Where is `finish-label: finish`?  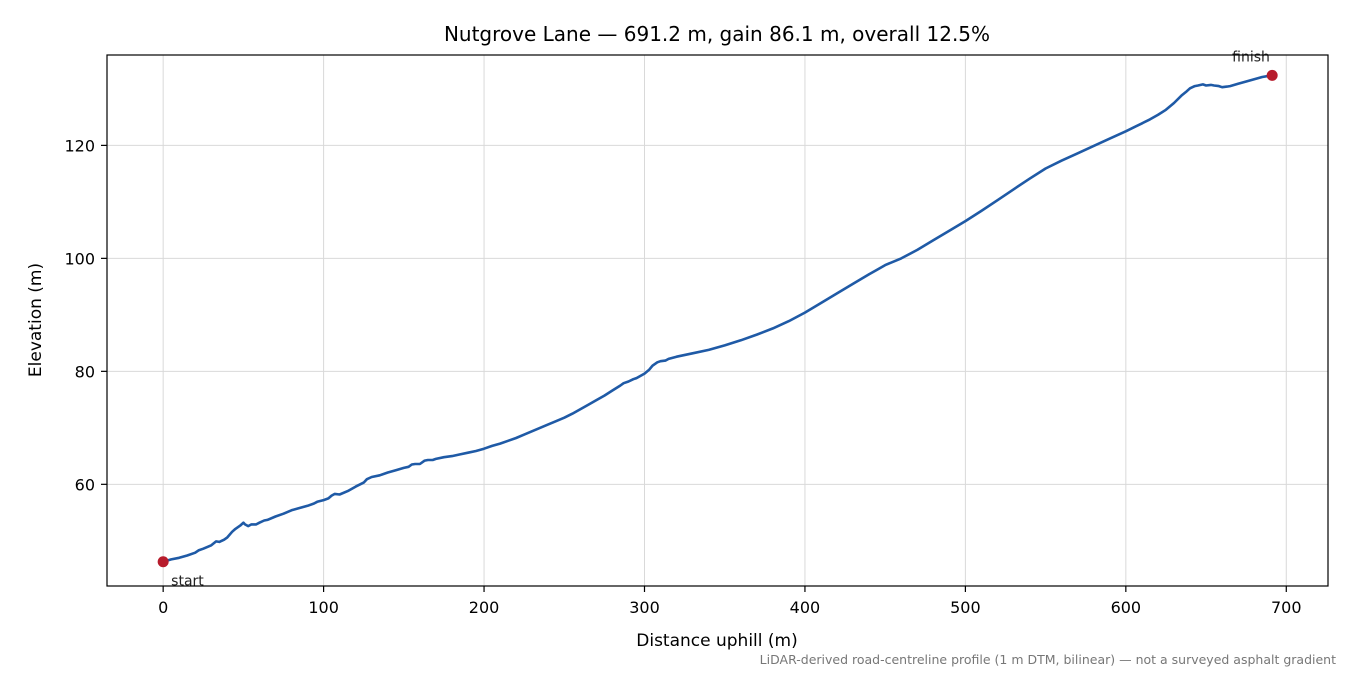
finish-label: finish is located at coordinates (1251, 57).